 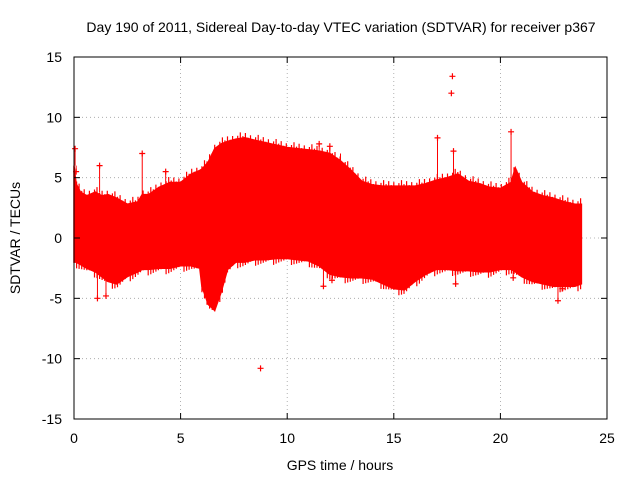 What do you see at coordinates (58, 178) in the screenshot?
I see `y-tick-label: 5` at bounding box center [58, 178].